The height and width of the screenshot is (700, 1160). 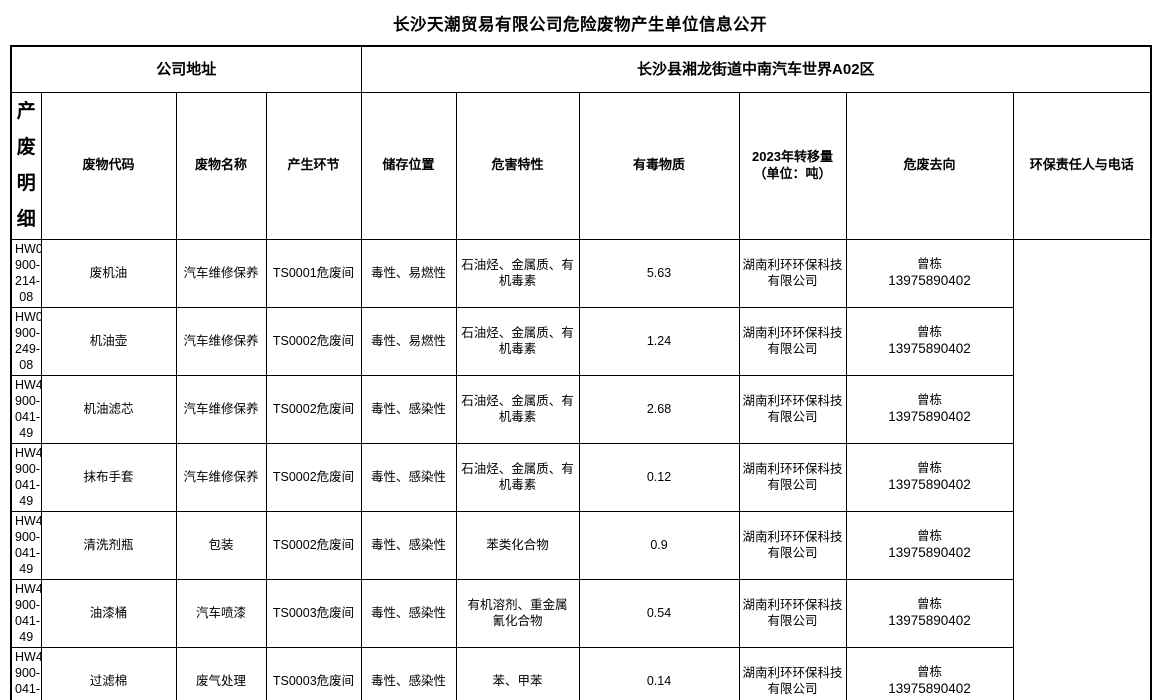 What do you see at coordinates (408, 165) in the screenshot?
I see `col-header-storage: 储存位置` at bounding box center [408, 165].